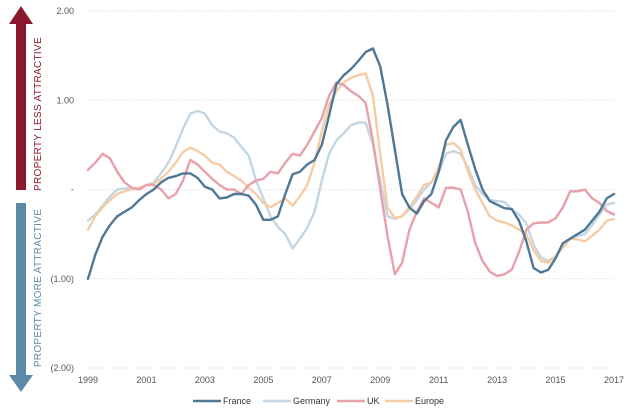  Describe the element at coordinates (21, 15) in the screenshot. I see `less-attractive-arrow-head` at that location.